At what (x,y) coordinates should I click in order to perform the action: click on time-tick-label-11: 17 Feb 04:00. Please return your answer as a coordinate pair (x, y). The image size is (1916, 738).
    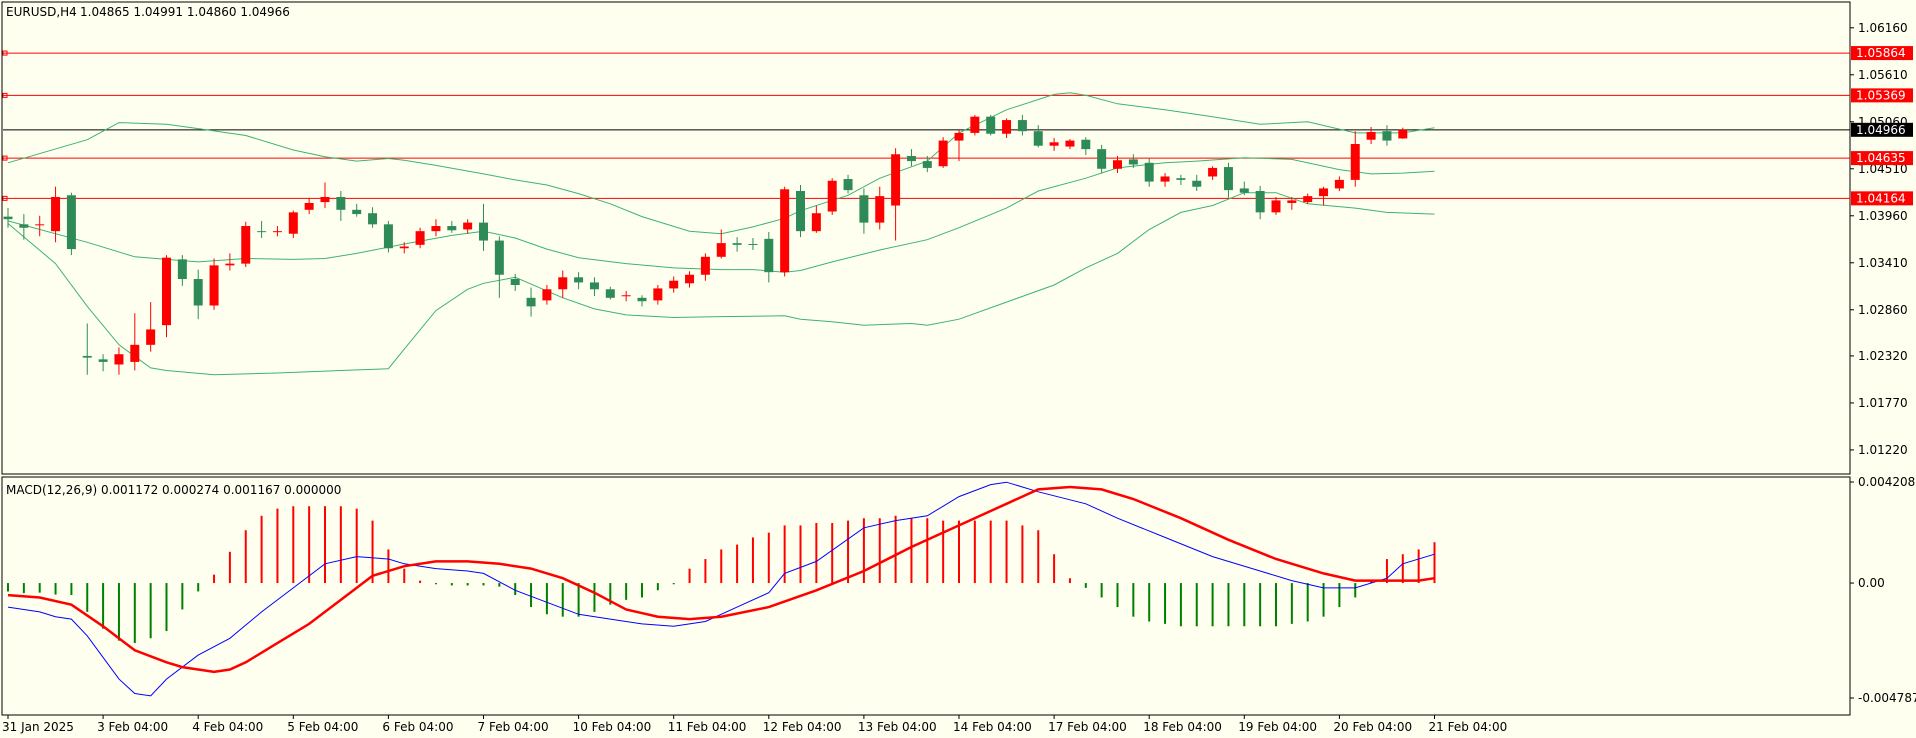
    Looking at the image, I should click on (1087, 727).